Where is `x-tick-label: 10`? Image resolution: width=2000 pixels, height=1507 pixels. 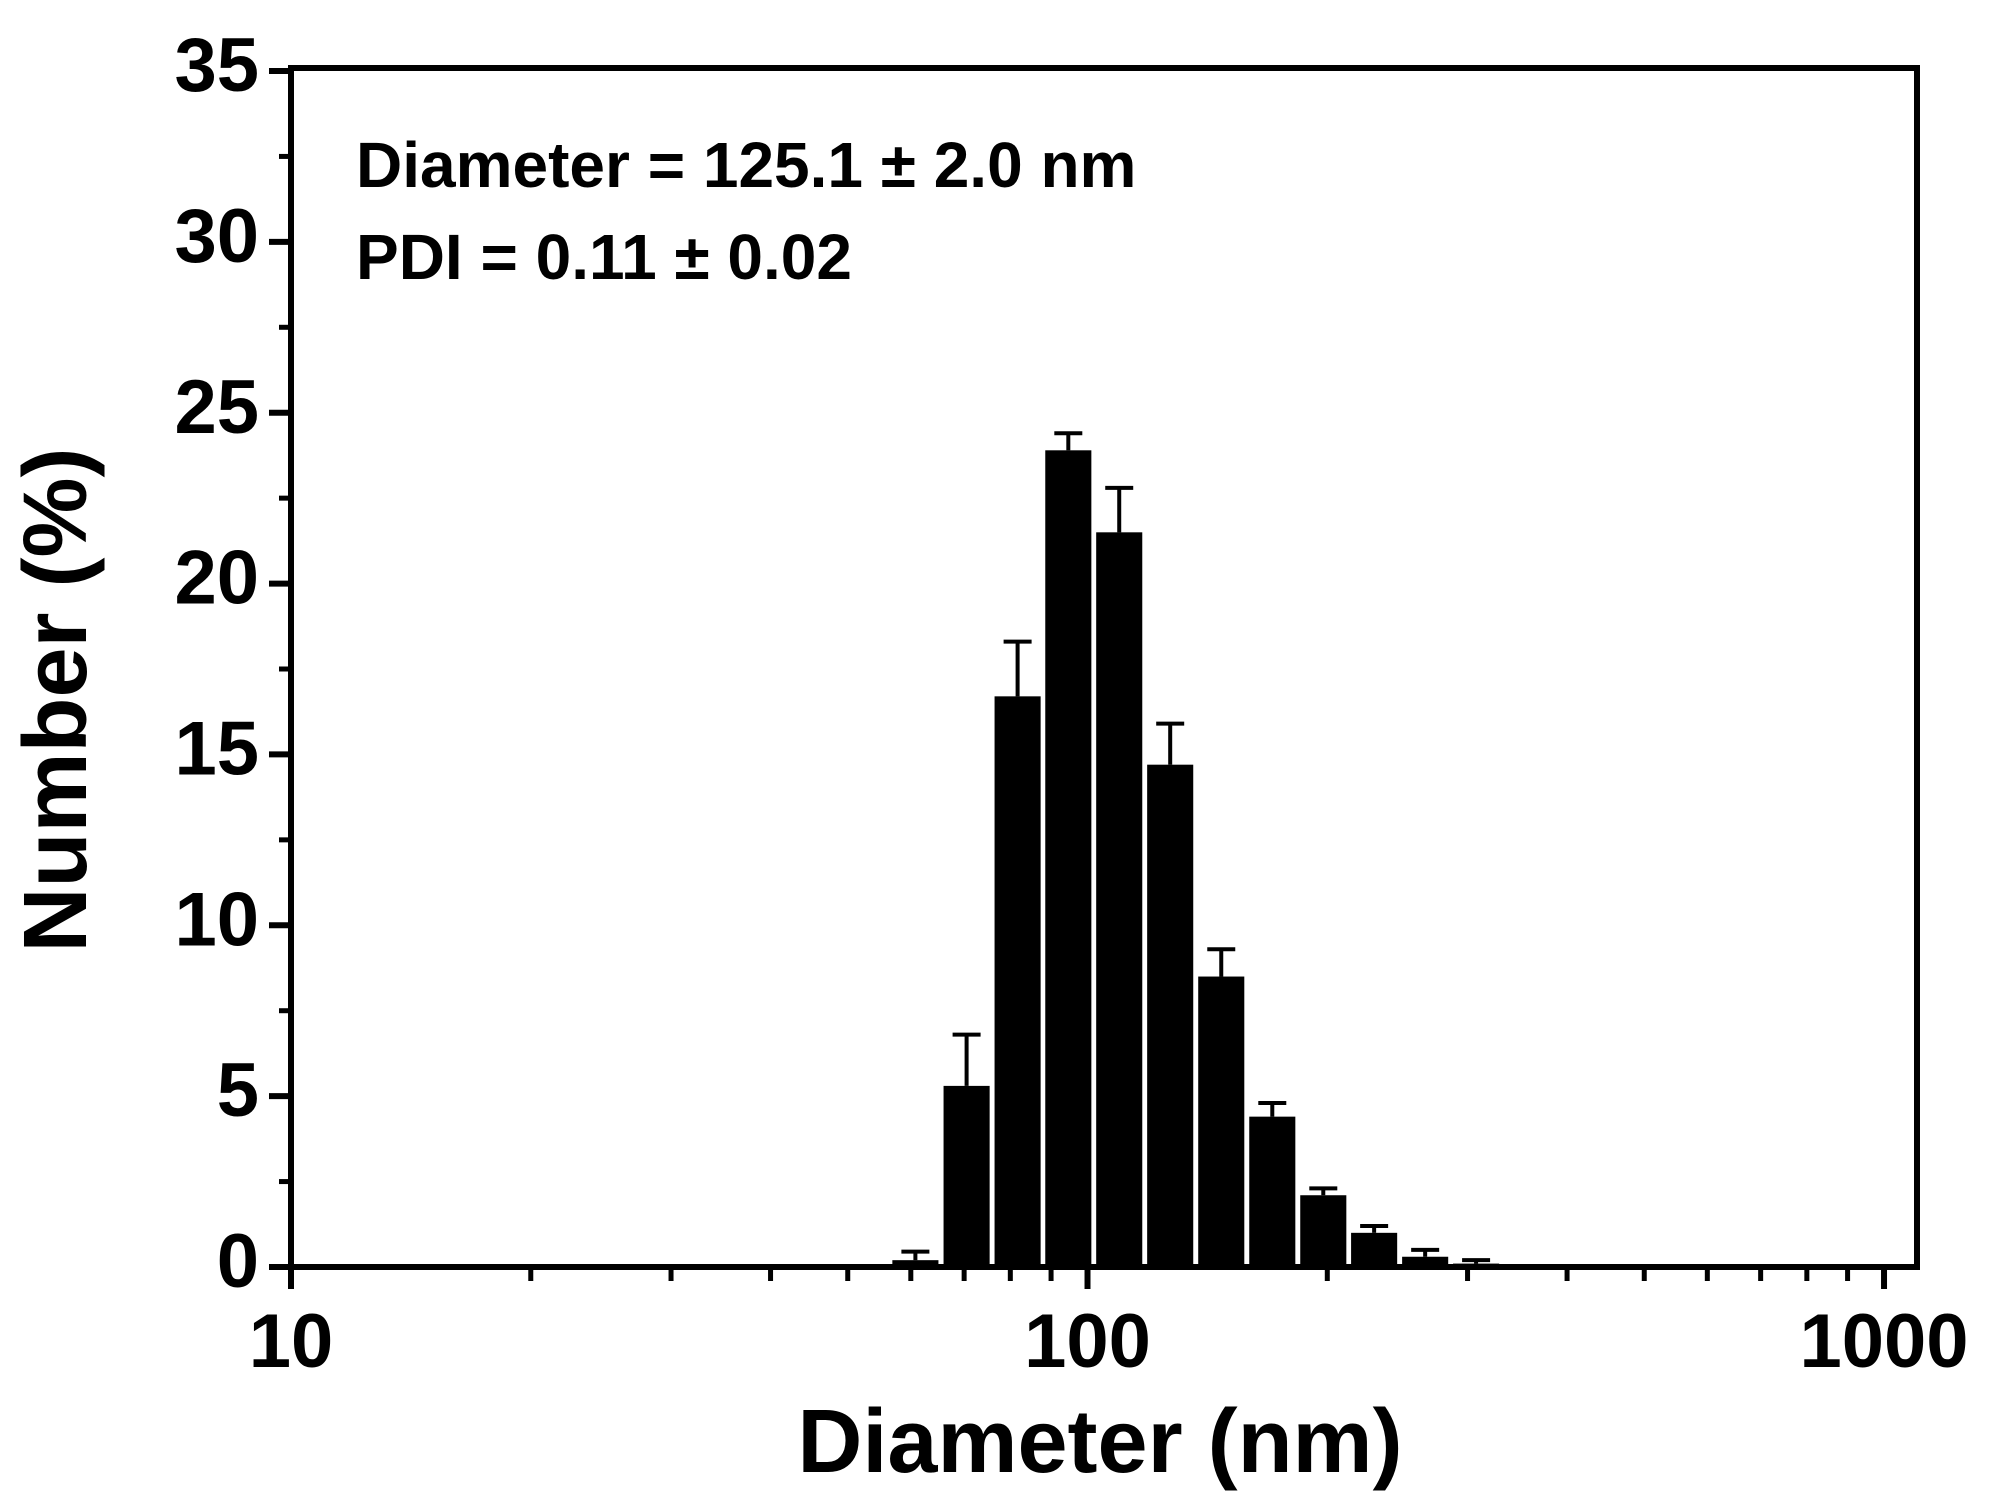
x-tick-label: 10 is located at coordinates (291, 1341).